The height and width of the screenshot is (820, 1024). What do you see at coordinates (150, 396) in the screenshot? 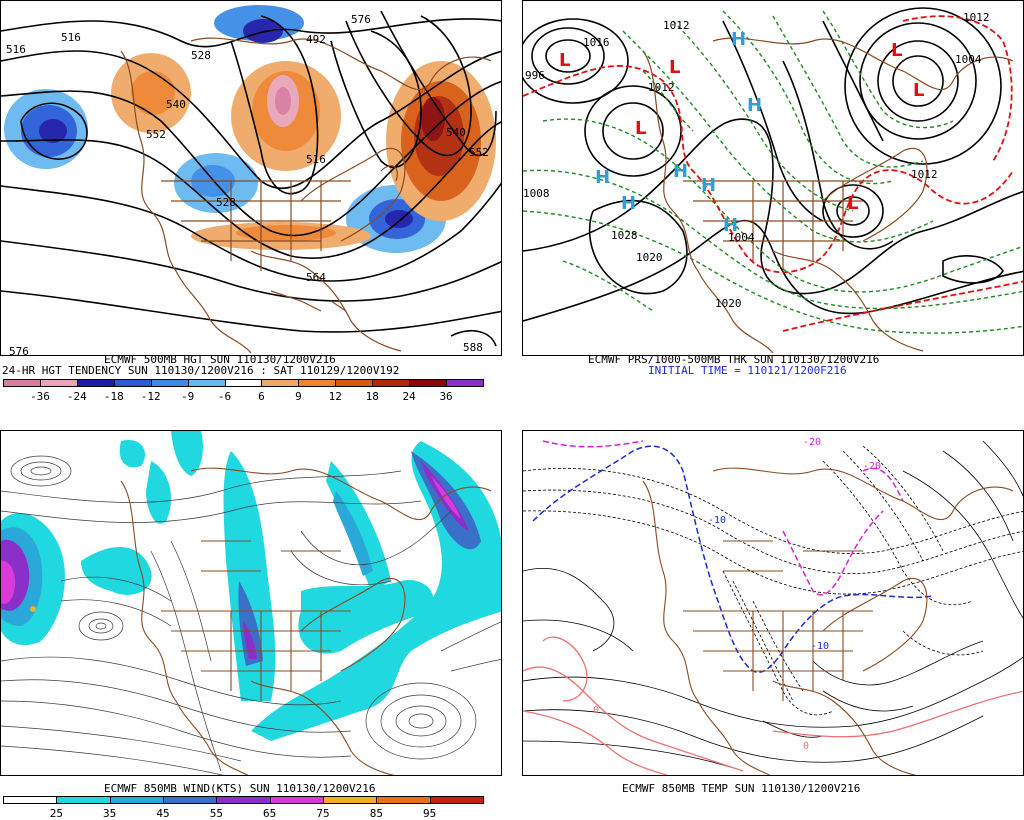
I see `colorbar-label: -12` at bounding box center [150, 396].